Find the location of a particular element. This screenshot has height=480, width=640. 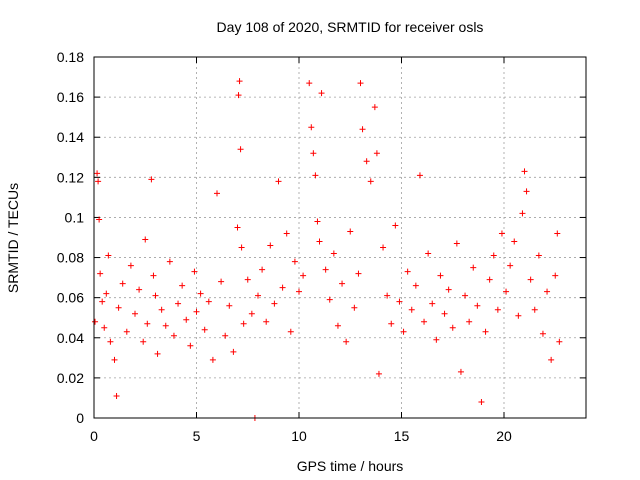

y-tick-label: 0.02 is located at coordinates (70, 378).